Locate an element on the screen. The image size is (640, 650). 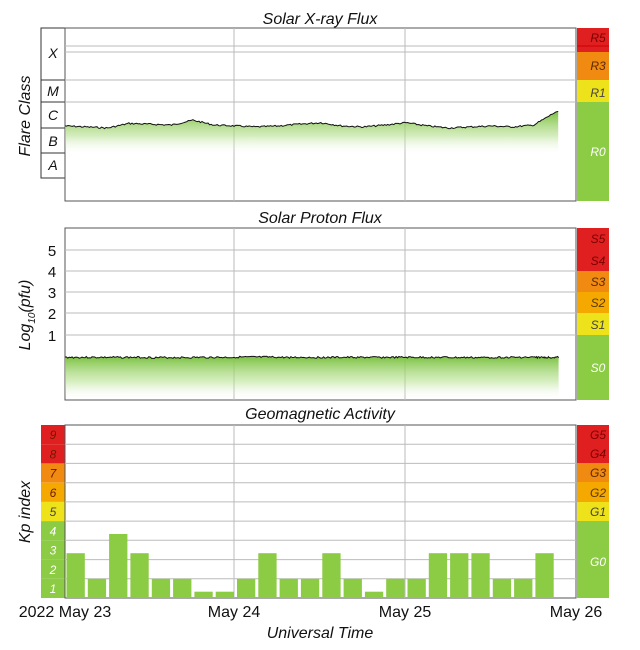
xray-r0: R0 is located at coordinates (598, 152).